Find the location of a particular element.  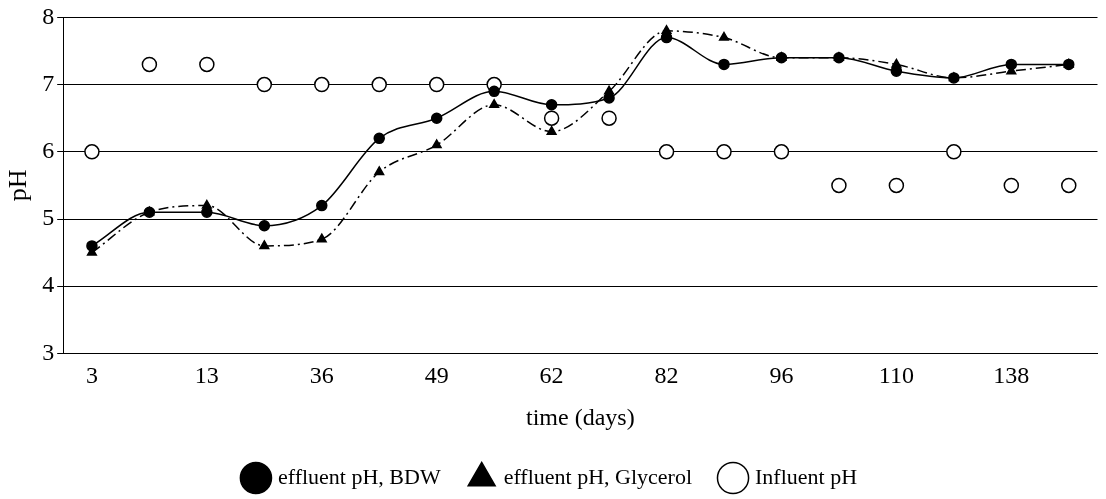

y-tick-label: 5 is located at coordinates (48, 217).